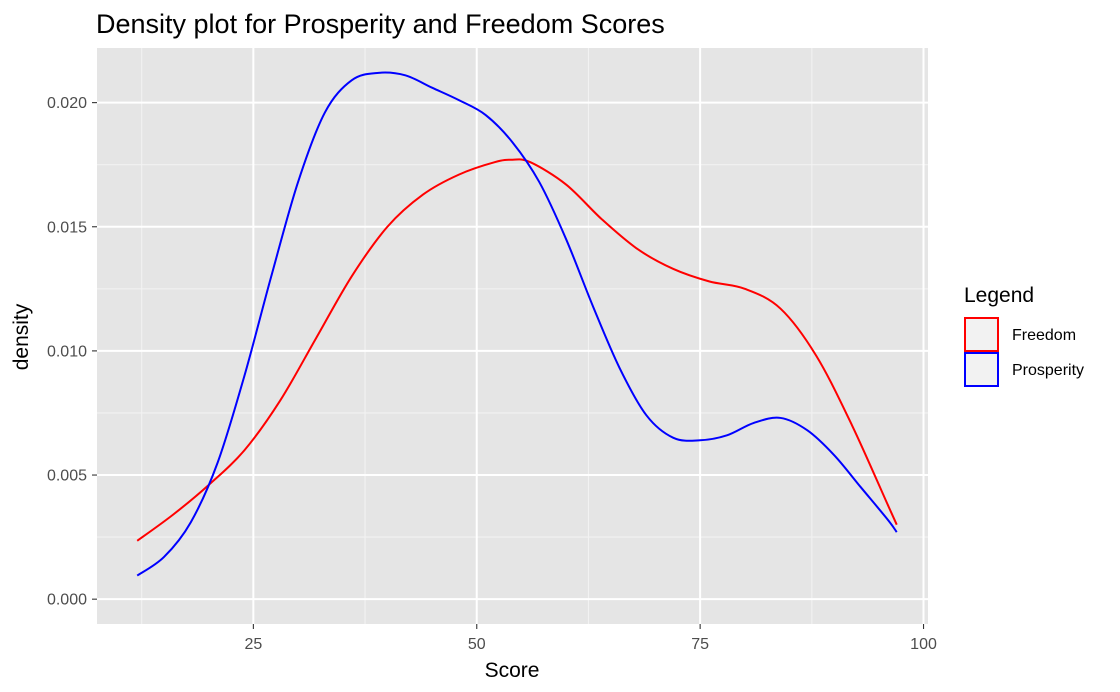 The height and width of the screenshot is (692, 1120). Describe the element at coordinates (67, 103) in the screenshot. I see `y-tick-label: 0.020` at that location.